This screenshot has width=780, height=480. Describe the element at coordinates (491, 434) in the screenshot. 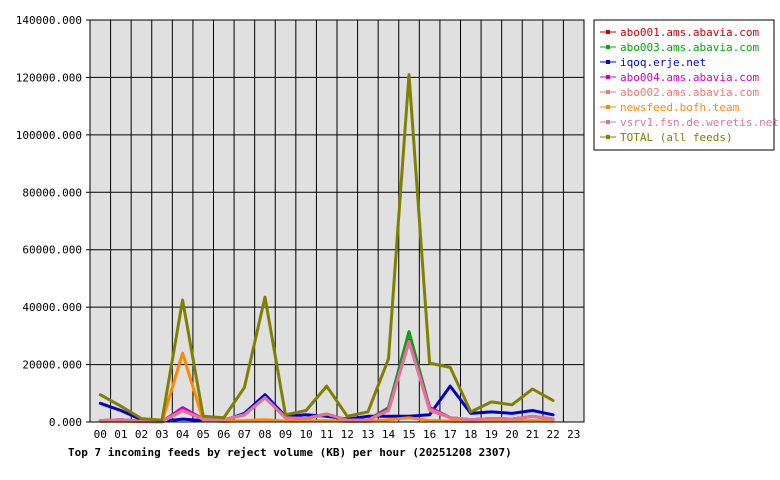

I see `x-tick-label: 19` at that location.